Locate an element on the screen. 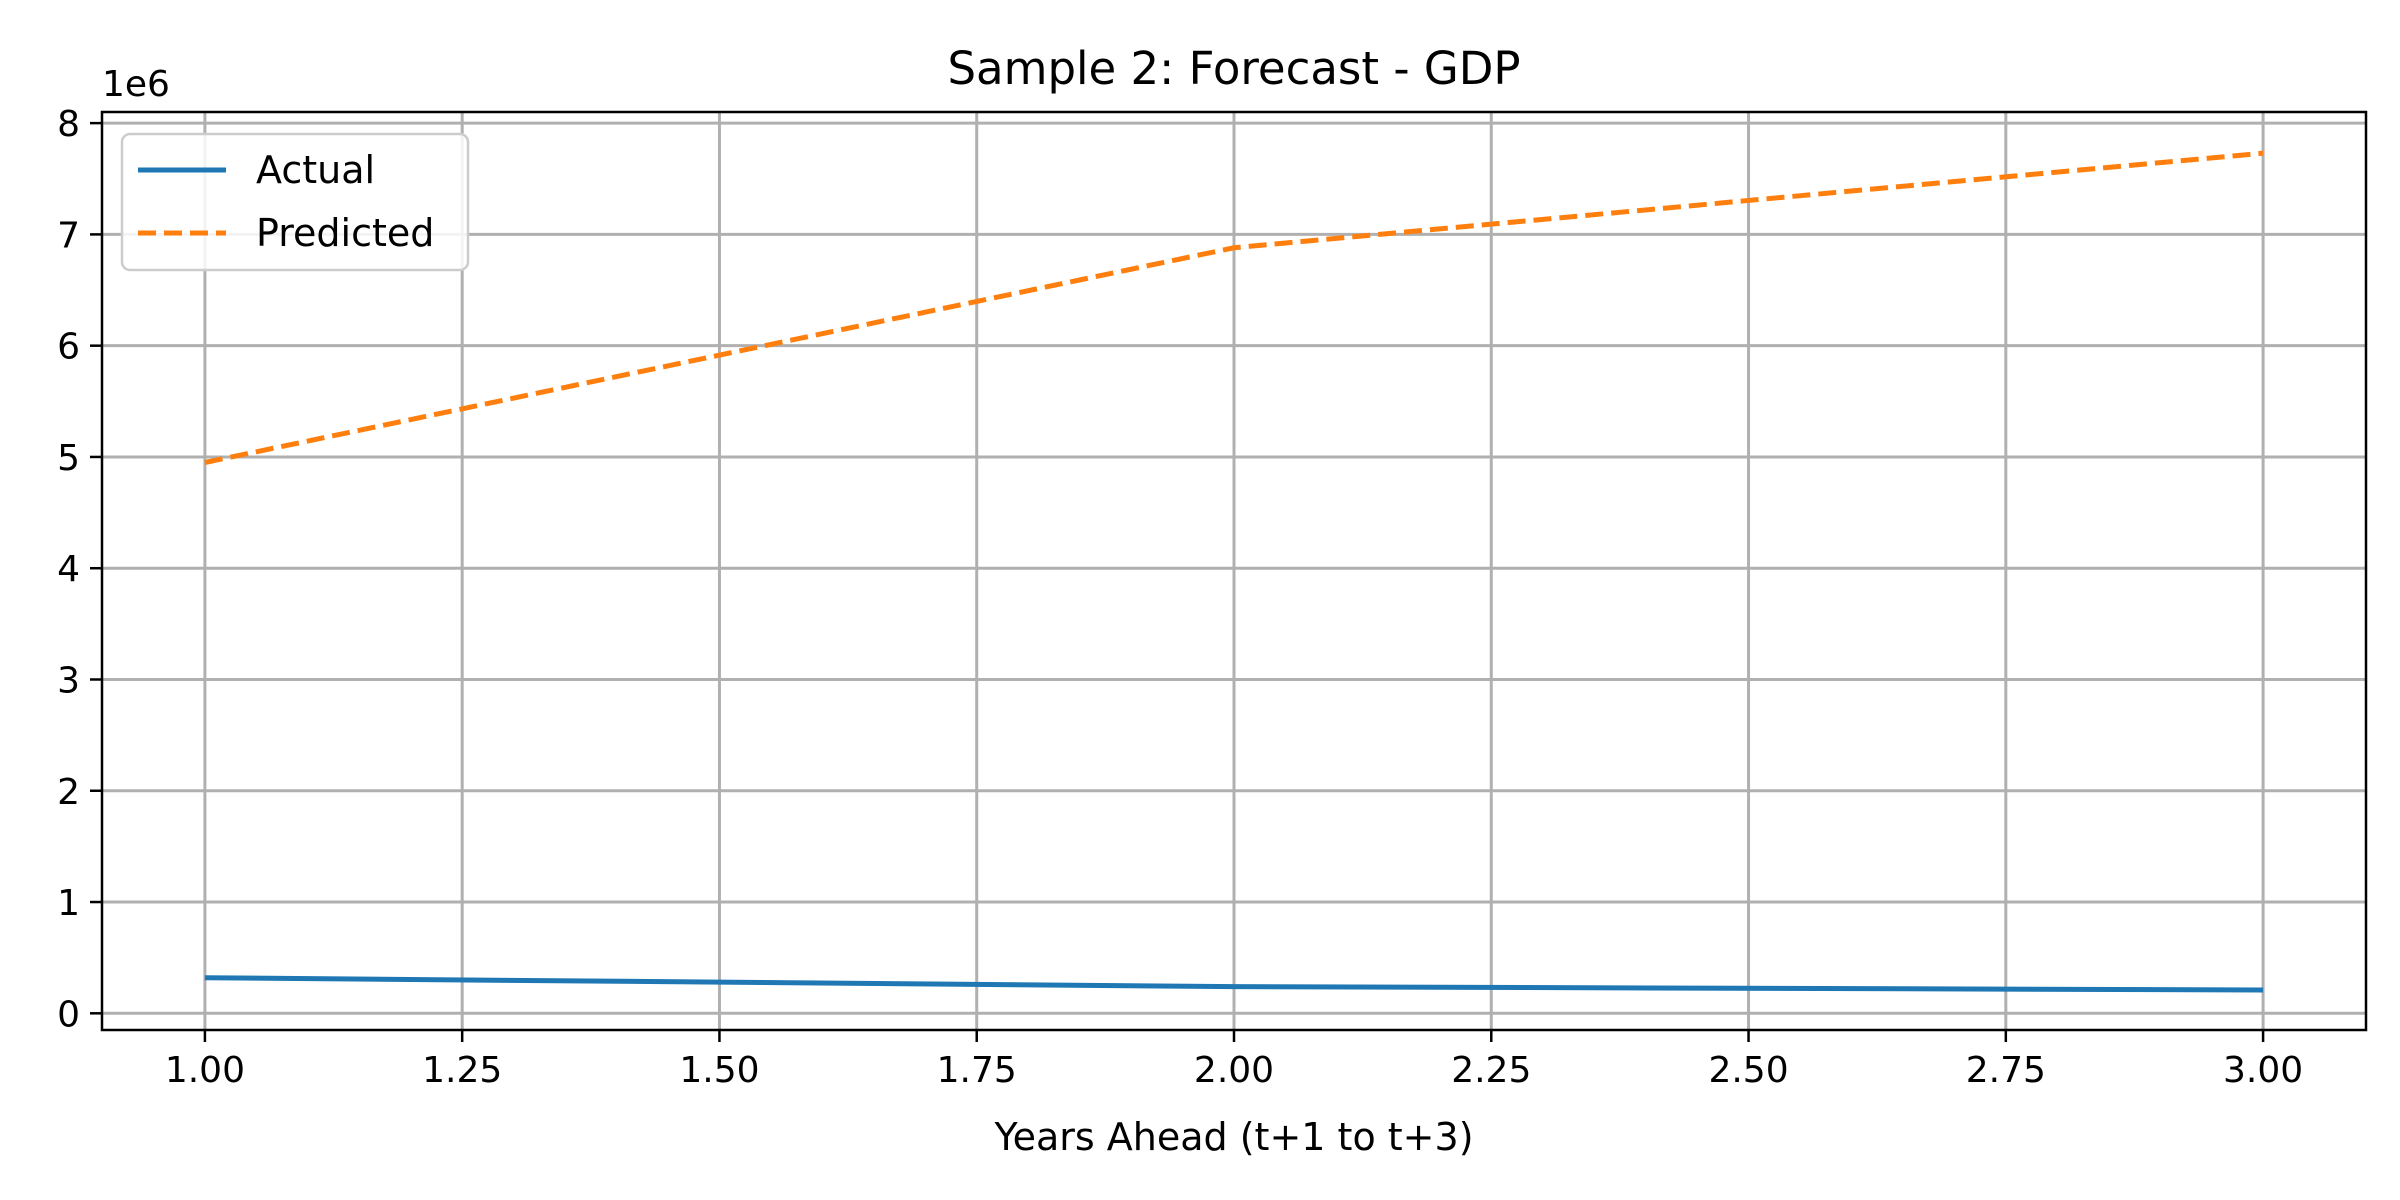 The height and width of the screenshot is (1200, 2400). y-tick-label: 4 is located at coordinates (68, 569).